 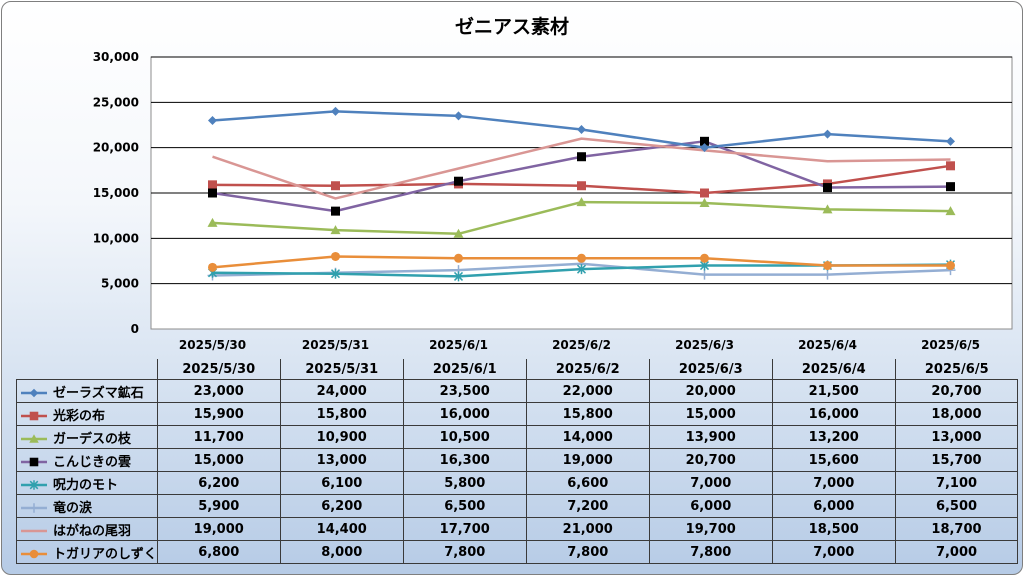 I want to click on x-tick-label: 2025/6/5, so click(x=950, y=345).